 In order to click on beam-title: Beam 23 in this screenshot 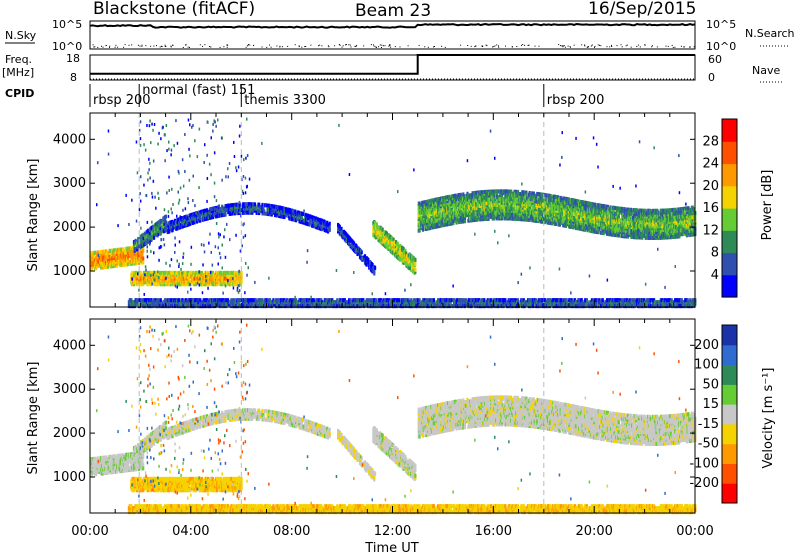, I will do `click(393, 11)`.